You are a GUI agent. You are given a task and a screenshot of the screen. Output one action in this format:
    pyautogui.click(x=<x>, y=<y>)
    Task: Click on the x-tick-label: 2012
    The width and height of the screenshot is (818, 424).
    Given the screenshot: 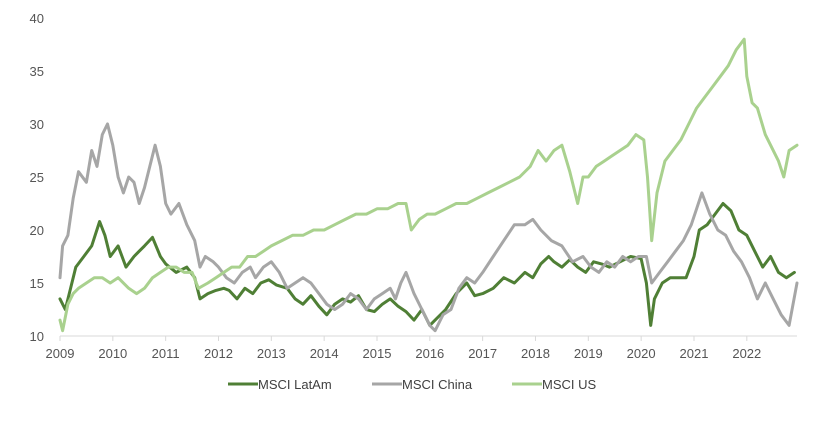 What is the action you would take?
    pyautogui.click(x=218, y=353)
    